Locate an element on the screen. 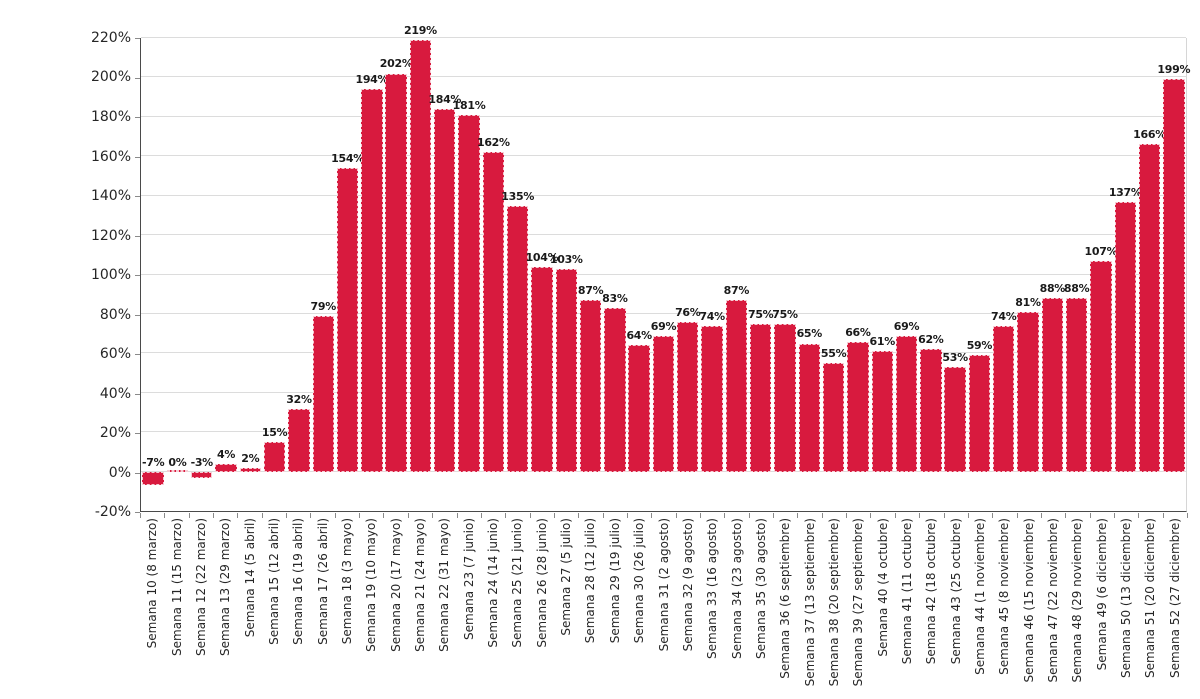  bar-value-label: 87% is located at coordinates (590, 291).